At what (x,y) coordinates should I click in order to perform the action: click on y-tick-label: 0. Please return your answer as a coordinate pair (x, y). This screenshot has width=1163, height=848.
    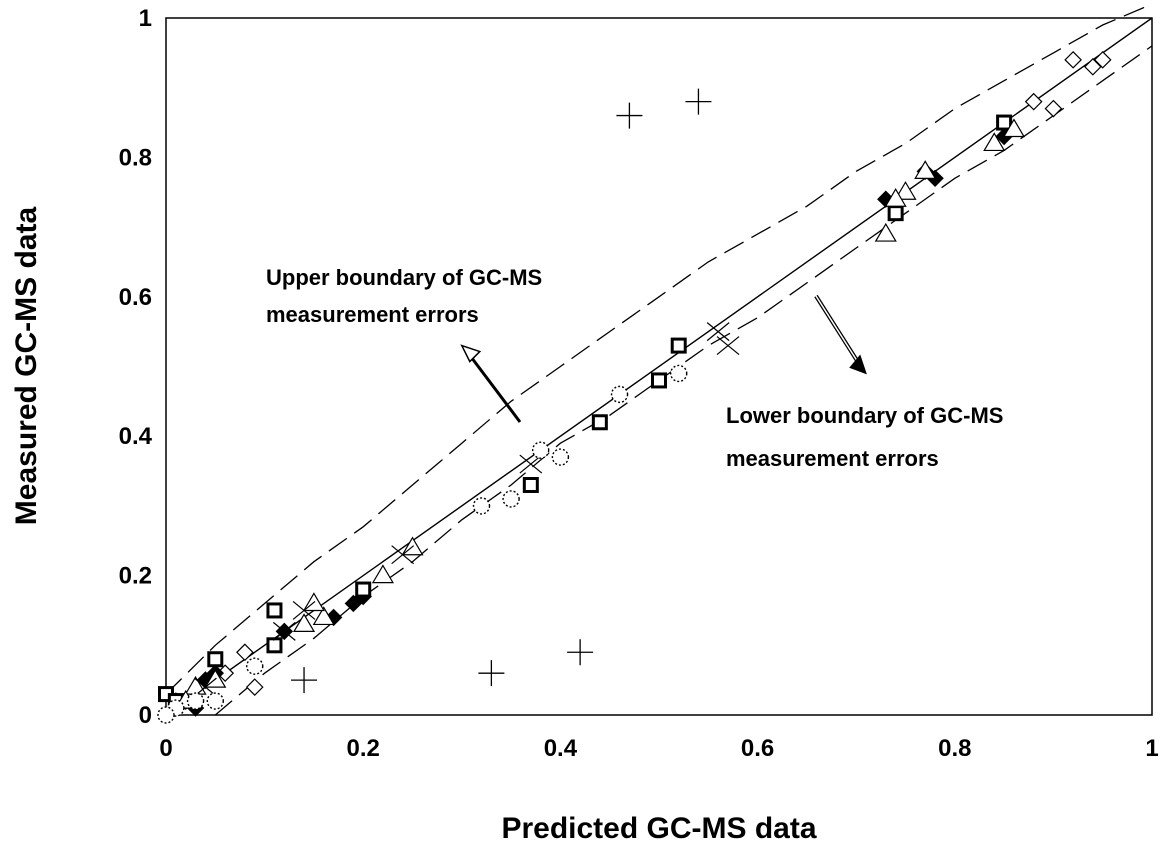
    Looking at the image, I should click on (145, 715).